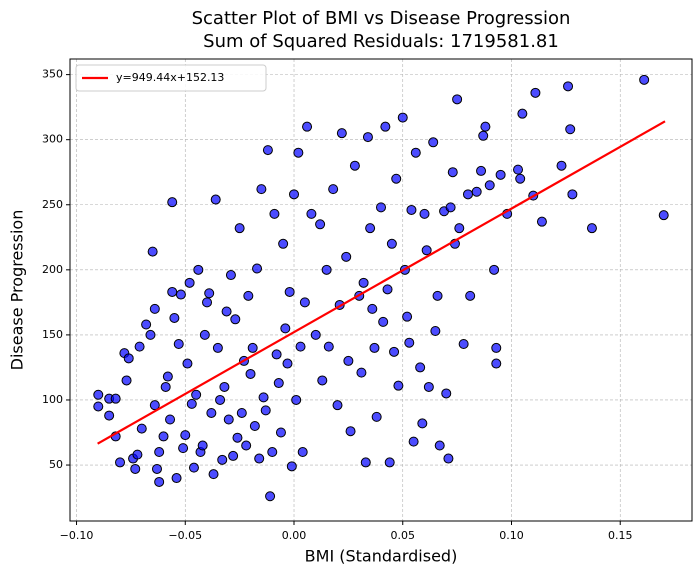 The height and width of the screenshot is (577, 700). What do you see at coordinates (620, 535) in the screenshot?
I see `x-tick-label: 0.15` at bounding box center [620, 535].